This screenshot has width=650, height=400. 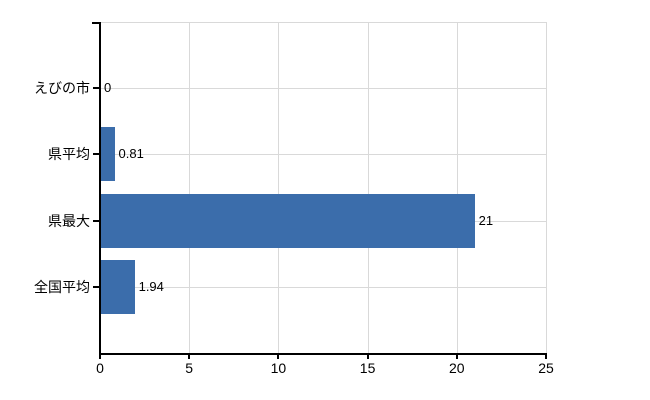 What do you see at coordinates (278, 368) in the screenshot?
I see `x-tick-label: 10` at bounding box center [278, 368].